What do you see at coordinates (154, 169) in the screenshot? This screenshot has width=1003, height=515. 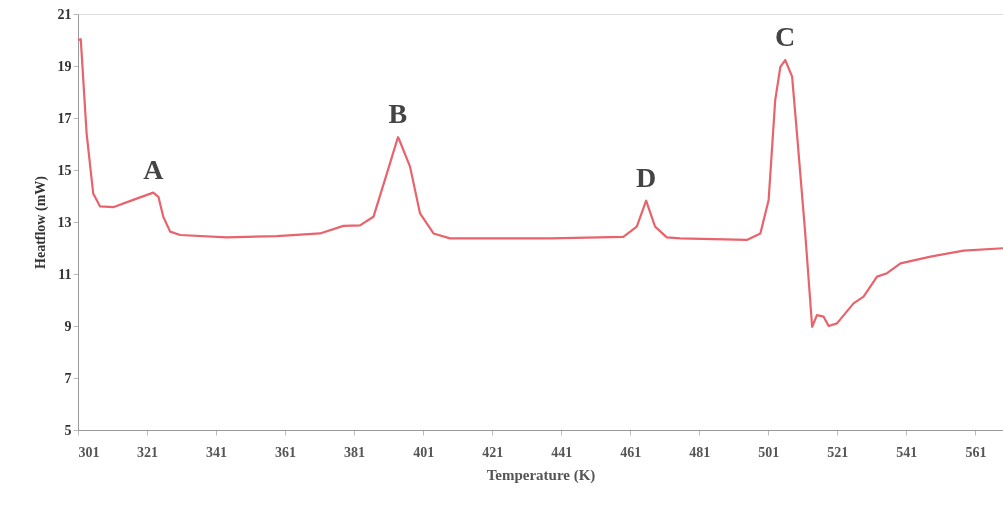 I see `annotation: A` at bounding box center [154, 169].